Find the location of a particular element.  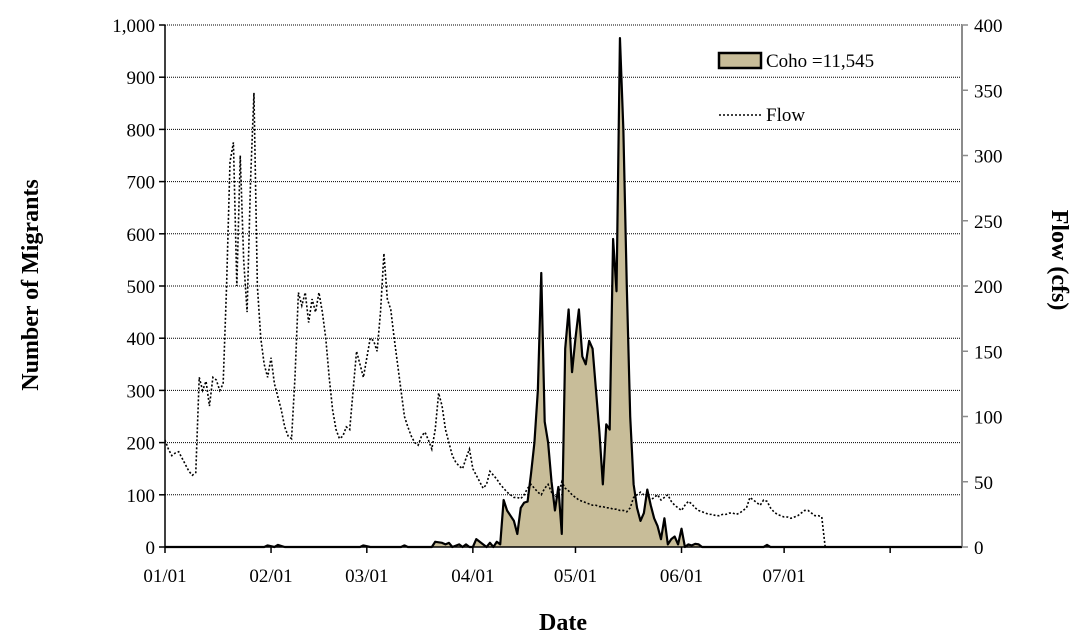

y-tick-label: 100 is located at coordinates (141, 496).